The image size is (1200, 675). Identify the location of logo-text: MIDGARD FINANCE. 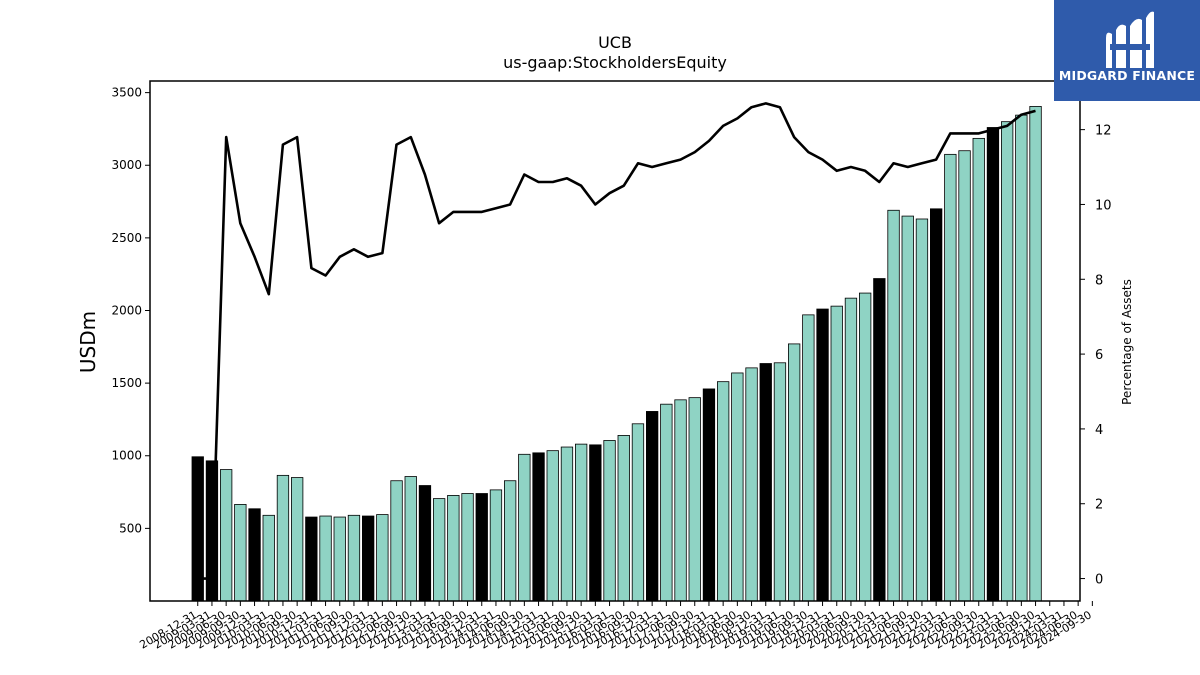
(1127, 75).